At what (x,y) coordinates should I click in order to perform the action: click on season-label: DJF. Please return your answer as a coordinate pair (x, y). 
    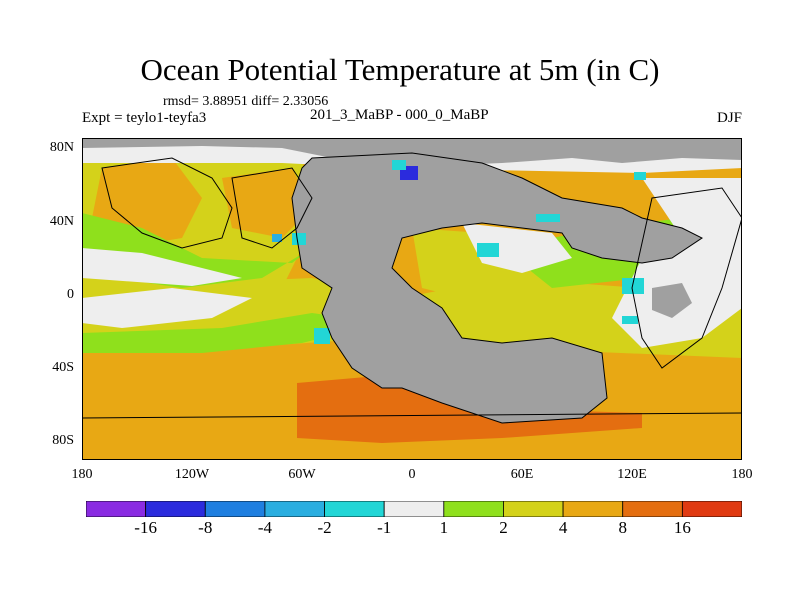
    Looking at the image, I should click on (729, 118).